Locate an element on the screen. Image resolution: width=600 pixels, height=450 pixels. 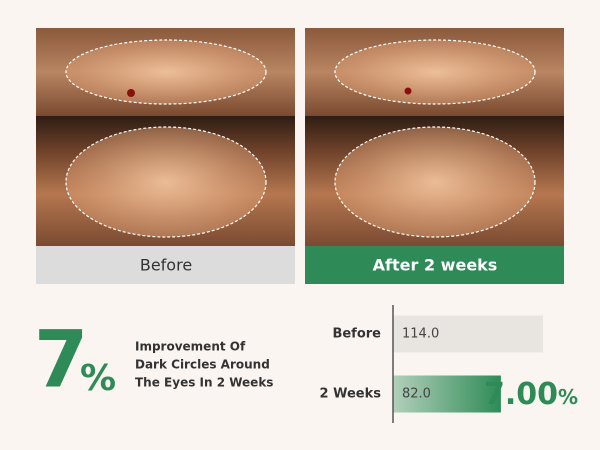
before-label: Before is located at coordinates (166, 265).